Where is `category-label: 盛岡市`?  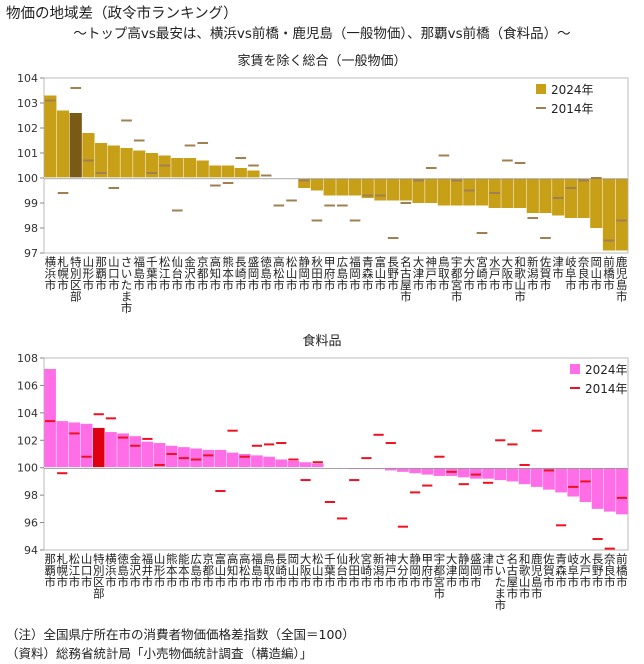 category-label: 盛岡市 is located at coordinates (254, 273).